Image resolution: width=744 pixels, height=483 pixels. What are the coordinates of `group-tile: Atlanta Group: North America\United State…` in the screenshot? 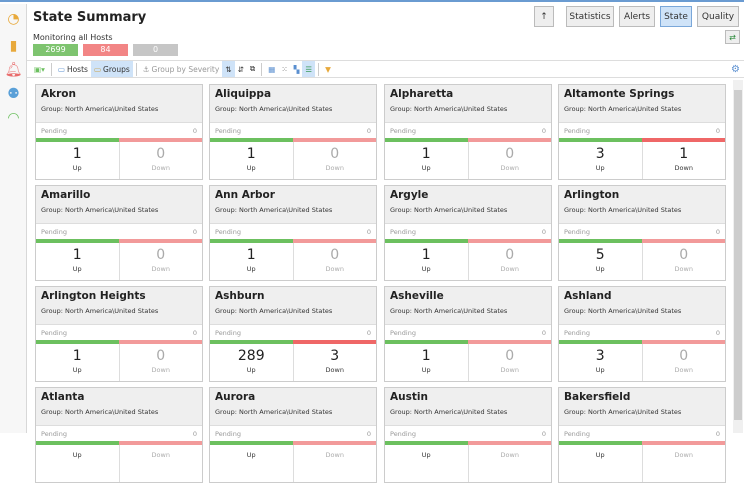 It's located at (119, 435).